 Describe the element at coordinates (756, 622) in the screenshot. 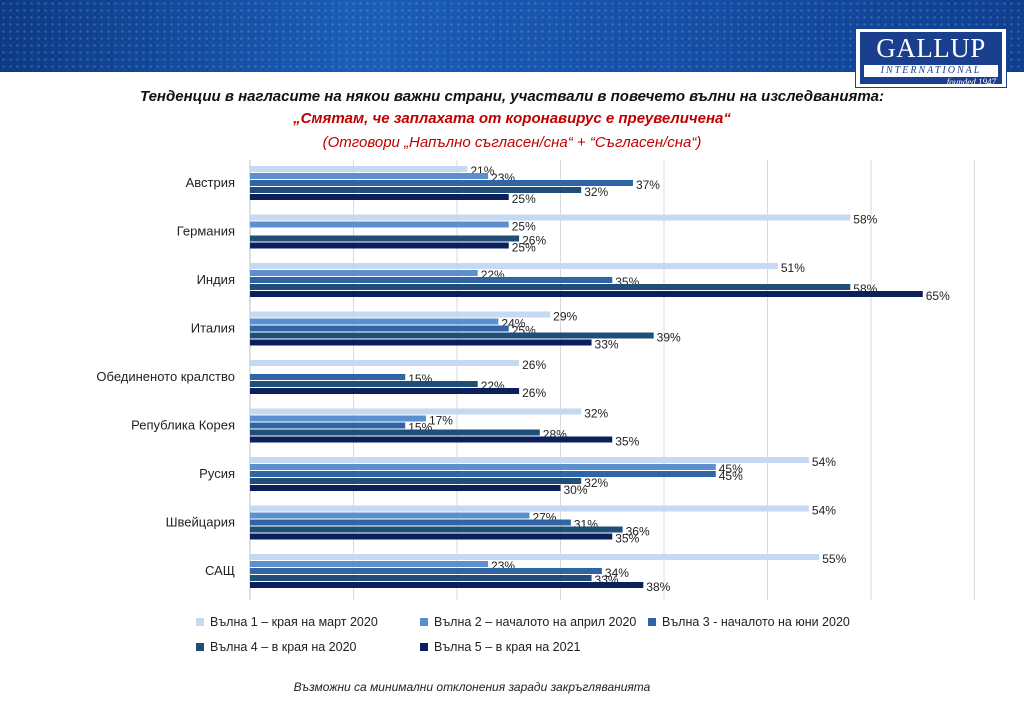

I see `legend-label: Вълна 3 - началото на юни 2020` at that location.